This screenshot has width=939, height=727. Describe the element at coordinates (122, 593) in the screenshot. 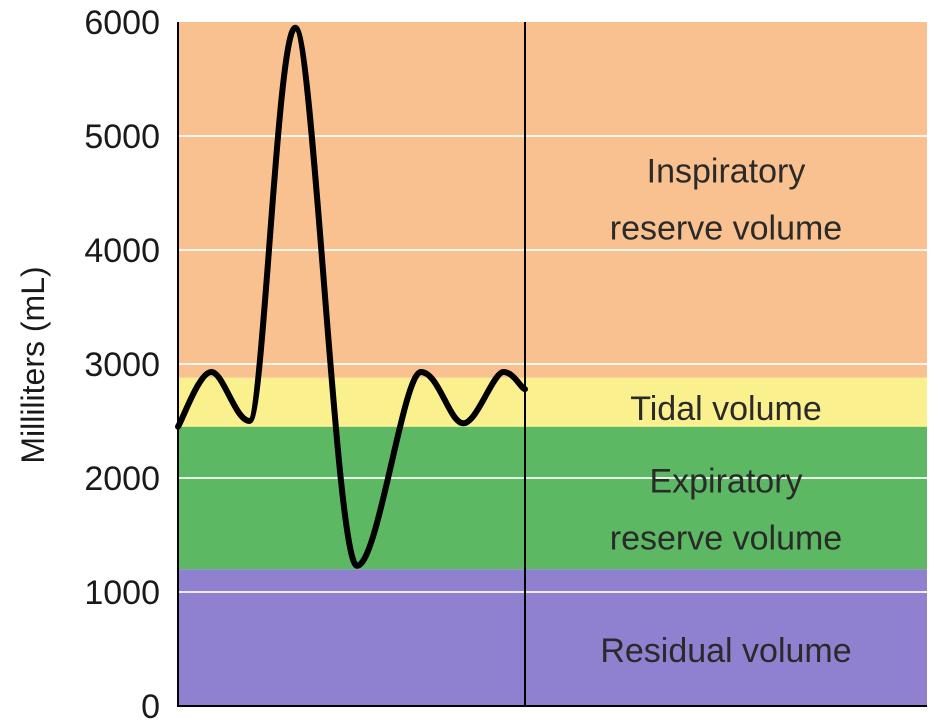

I see `y-tick-label: 1000` at that location.